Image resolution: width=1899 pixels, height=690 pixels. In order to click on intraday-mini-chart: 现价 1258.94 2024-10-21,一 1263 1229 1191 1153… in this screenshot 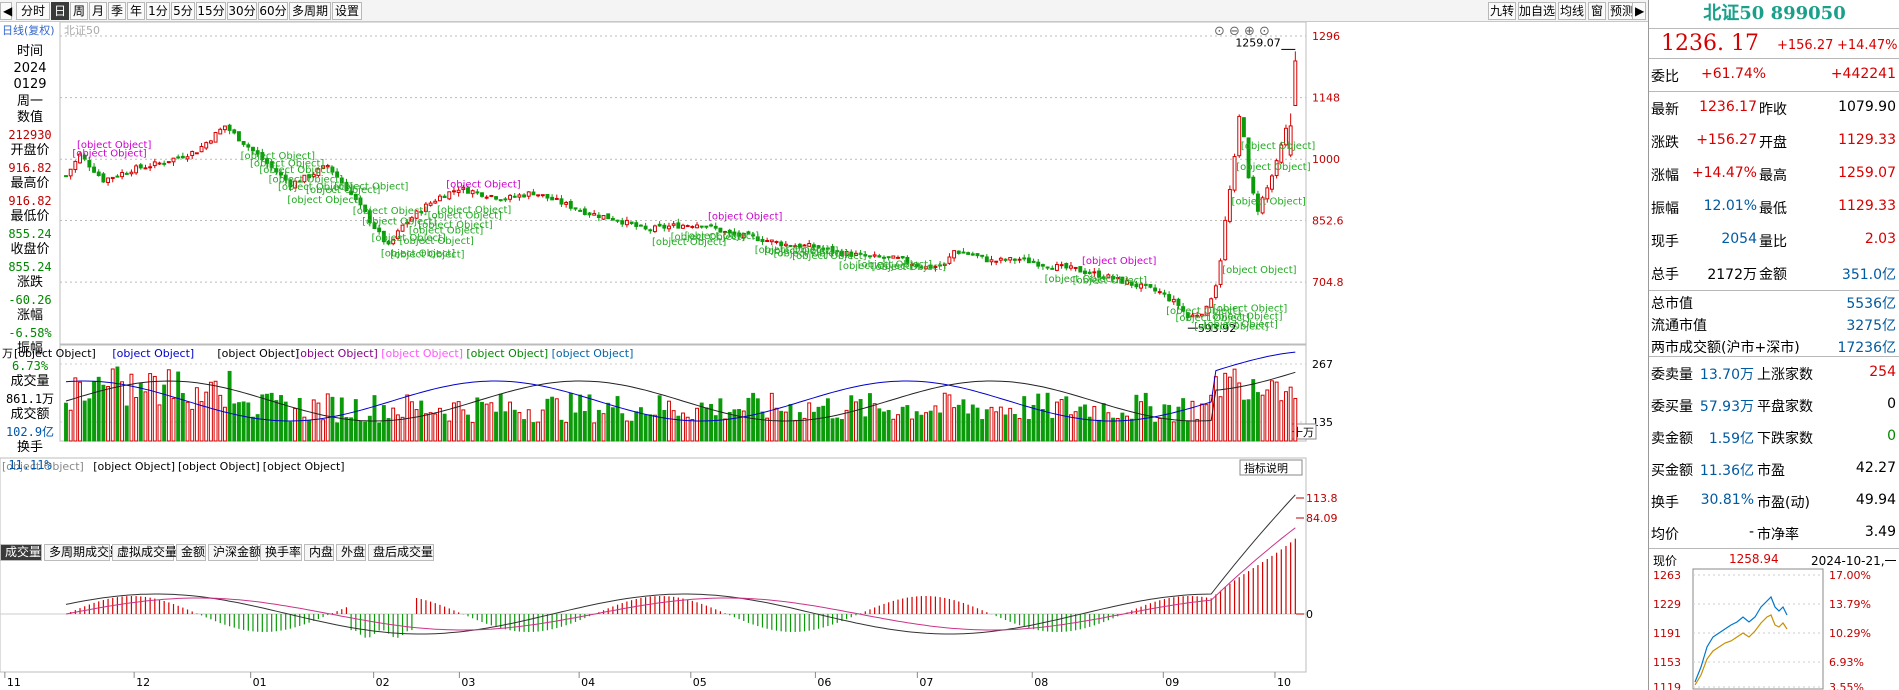, I will do `click(1774, 619)`.